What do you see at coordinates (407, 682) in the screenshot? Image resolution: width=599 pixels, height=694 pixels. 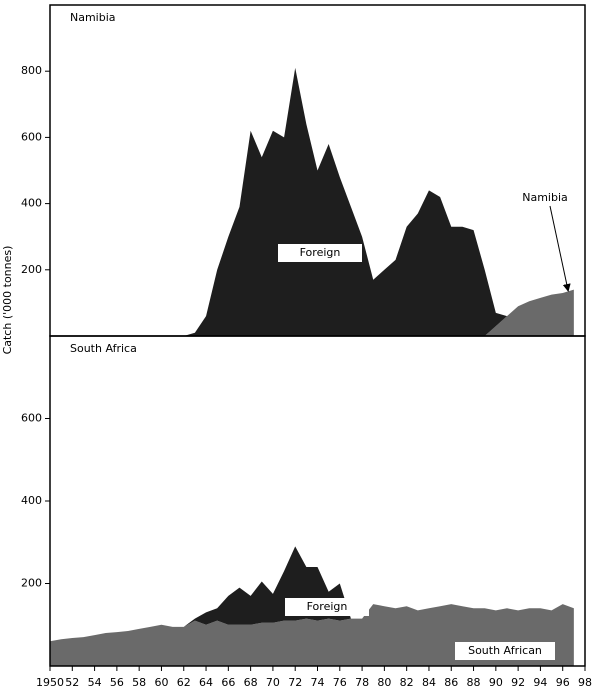 I see `x-tick-label: 82` at bounding box center [407, 682].